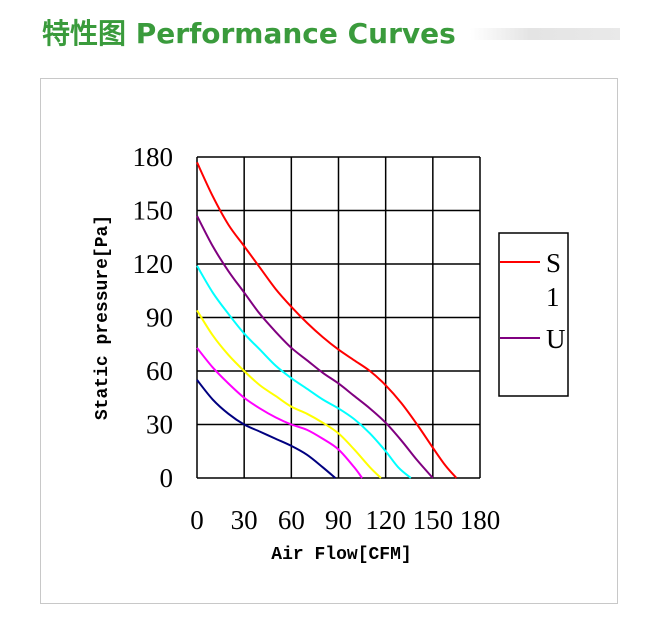  What do you see at coordinates (341, 555) in the screenshot?
I see `x-axis-label: Air Flow[CFM]` at bounding box center [341, 555].